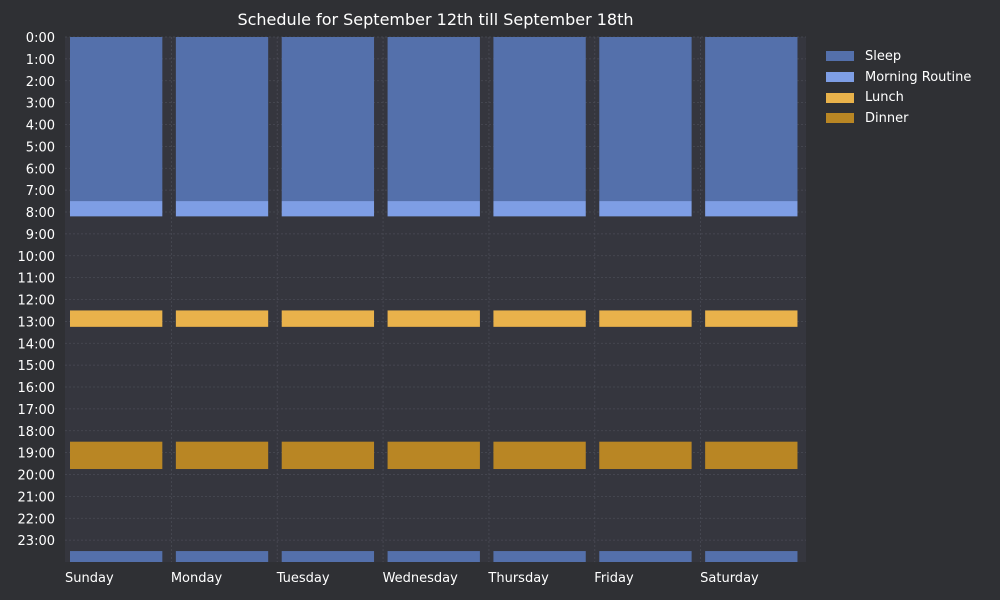 The height and width of the screenshot is (600, 1000). What do you see at coordinates (197, 578) in the screenshot?
I see `x-tick-label: Monday` at bounding box center [197, 578].